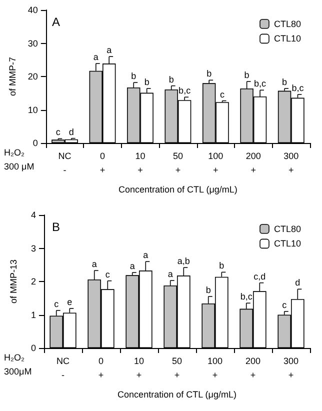  What do you see at coordinates (33, 109) in the screenshot?
I see `y-tick-label: 10` at bounding box center [33, 109].